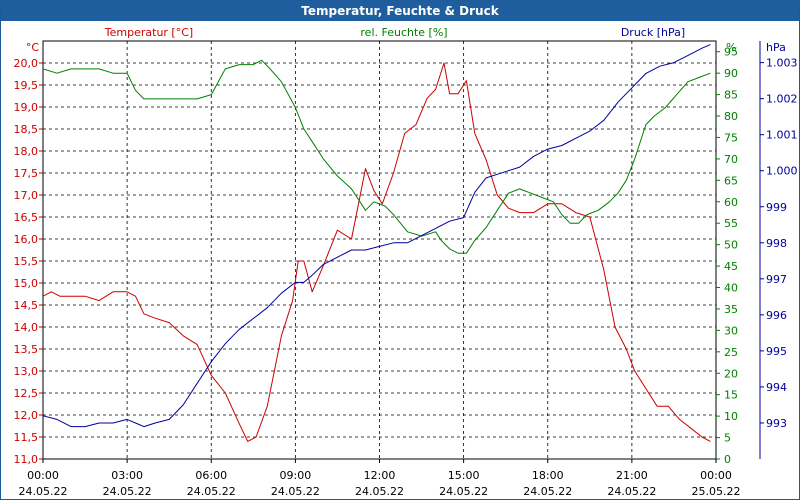 Image resolution: width=800 pixels, height=501 pixels. Describe the element at coordinates (26, 195) in the screenshot. I see `temperature-tick-label: 17,0` at that location.